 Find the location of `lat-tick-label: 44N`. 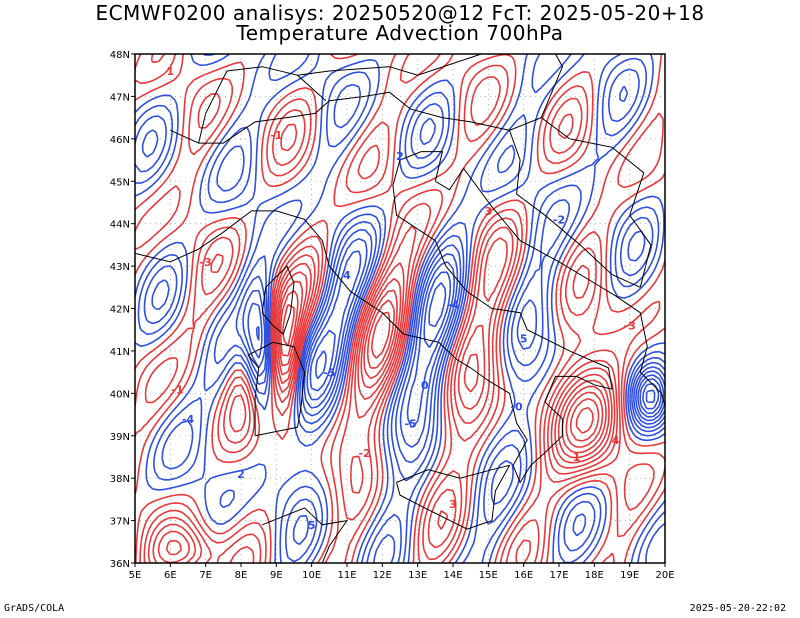

lat-tick-label: 44N is located at coordinates (120, 225).